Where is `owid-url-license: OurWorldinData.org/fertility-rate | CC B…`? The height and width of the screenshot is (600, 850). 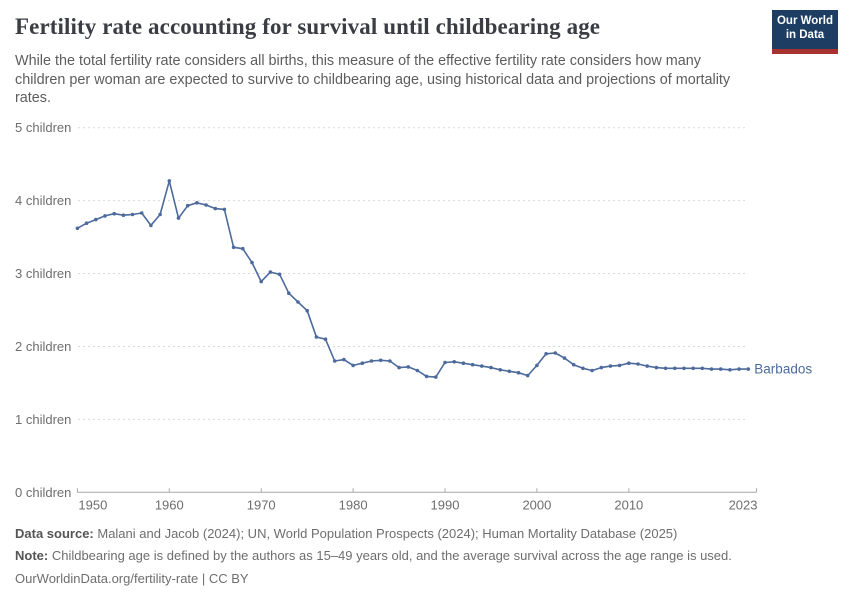 owid-url-license: OurWorldinData.org/fertility-rate | CC B… is located at coordinates (132, 578).